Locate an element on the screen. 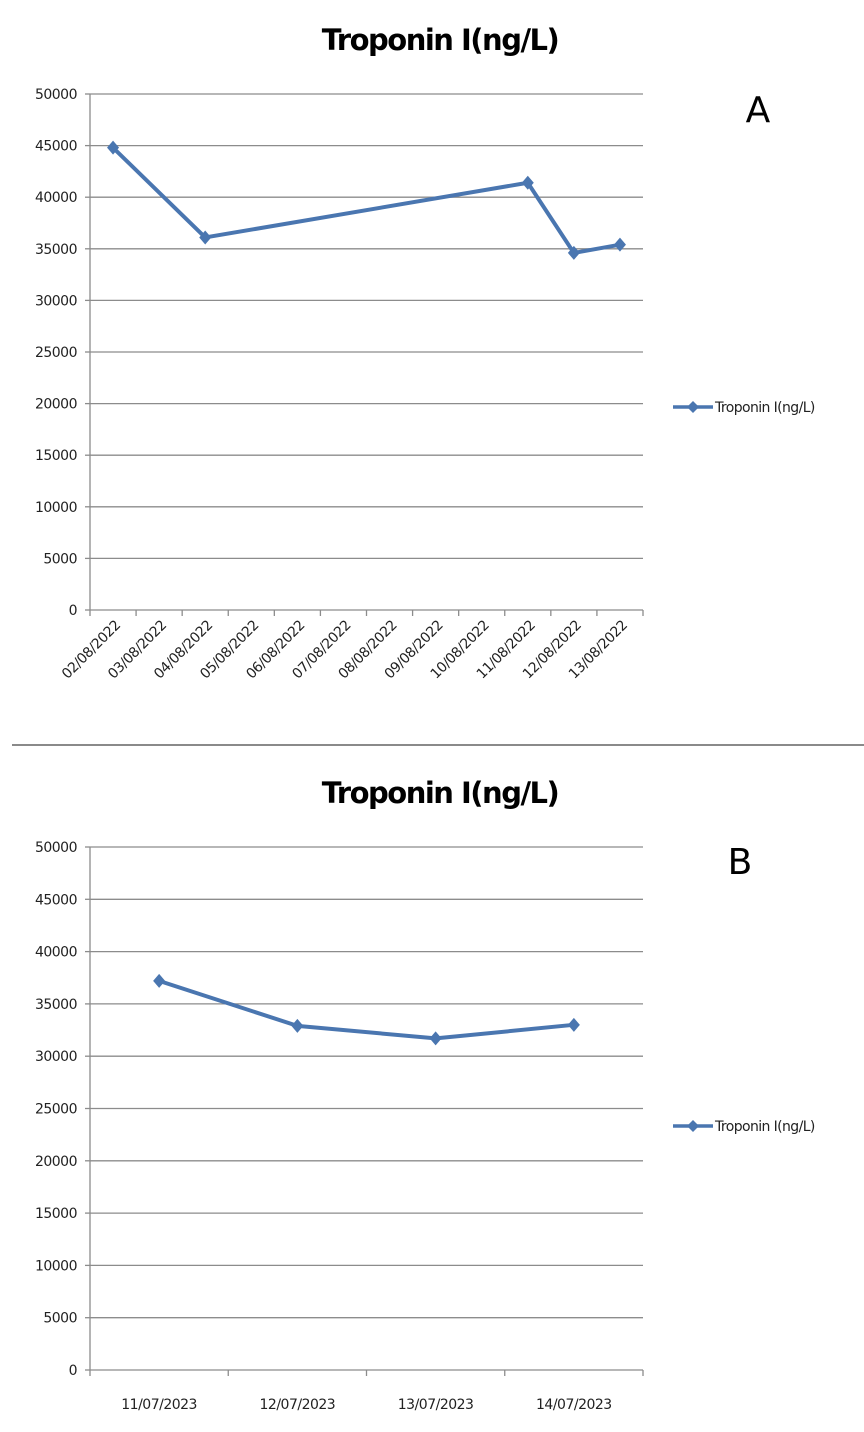 This screenshot has height=1432, width=864. chart-a-series-line is located at coordinates (366, 200).